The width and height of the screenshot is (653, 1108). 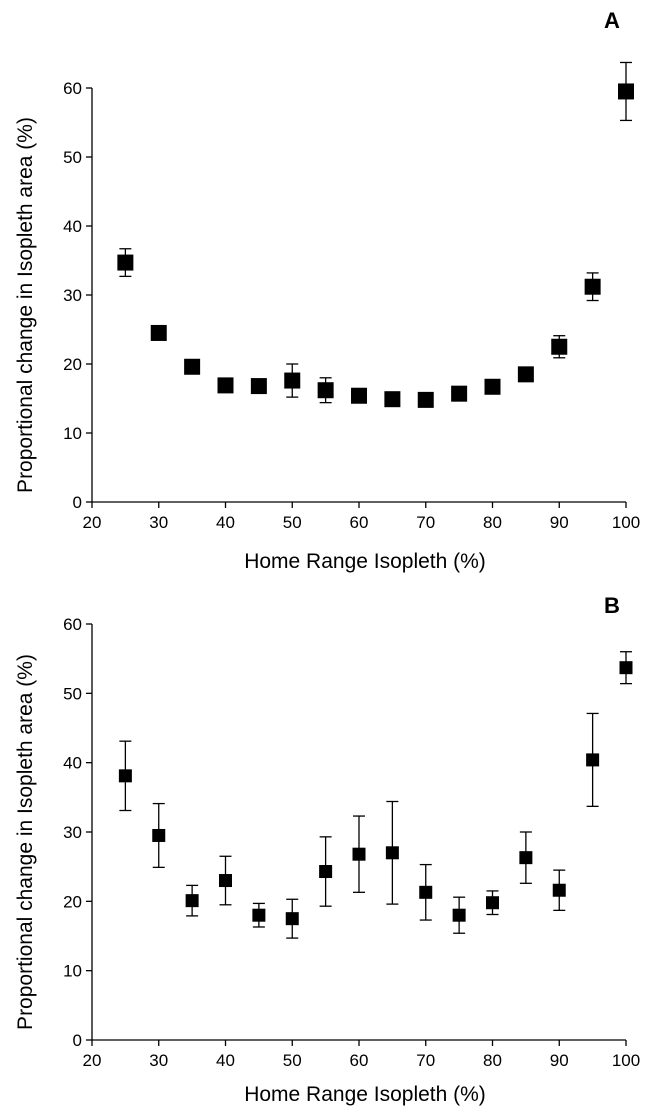 I want to click on panel-label: A, so click(x=612, y=20).